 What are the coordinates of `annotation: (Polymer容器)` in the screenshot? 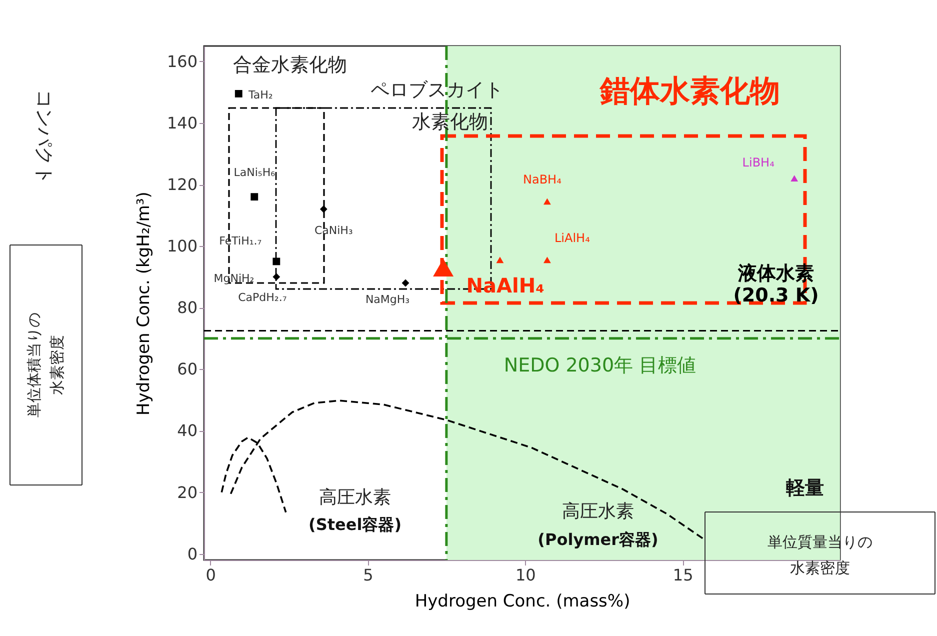 It's located at (598, 539).